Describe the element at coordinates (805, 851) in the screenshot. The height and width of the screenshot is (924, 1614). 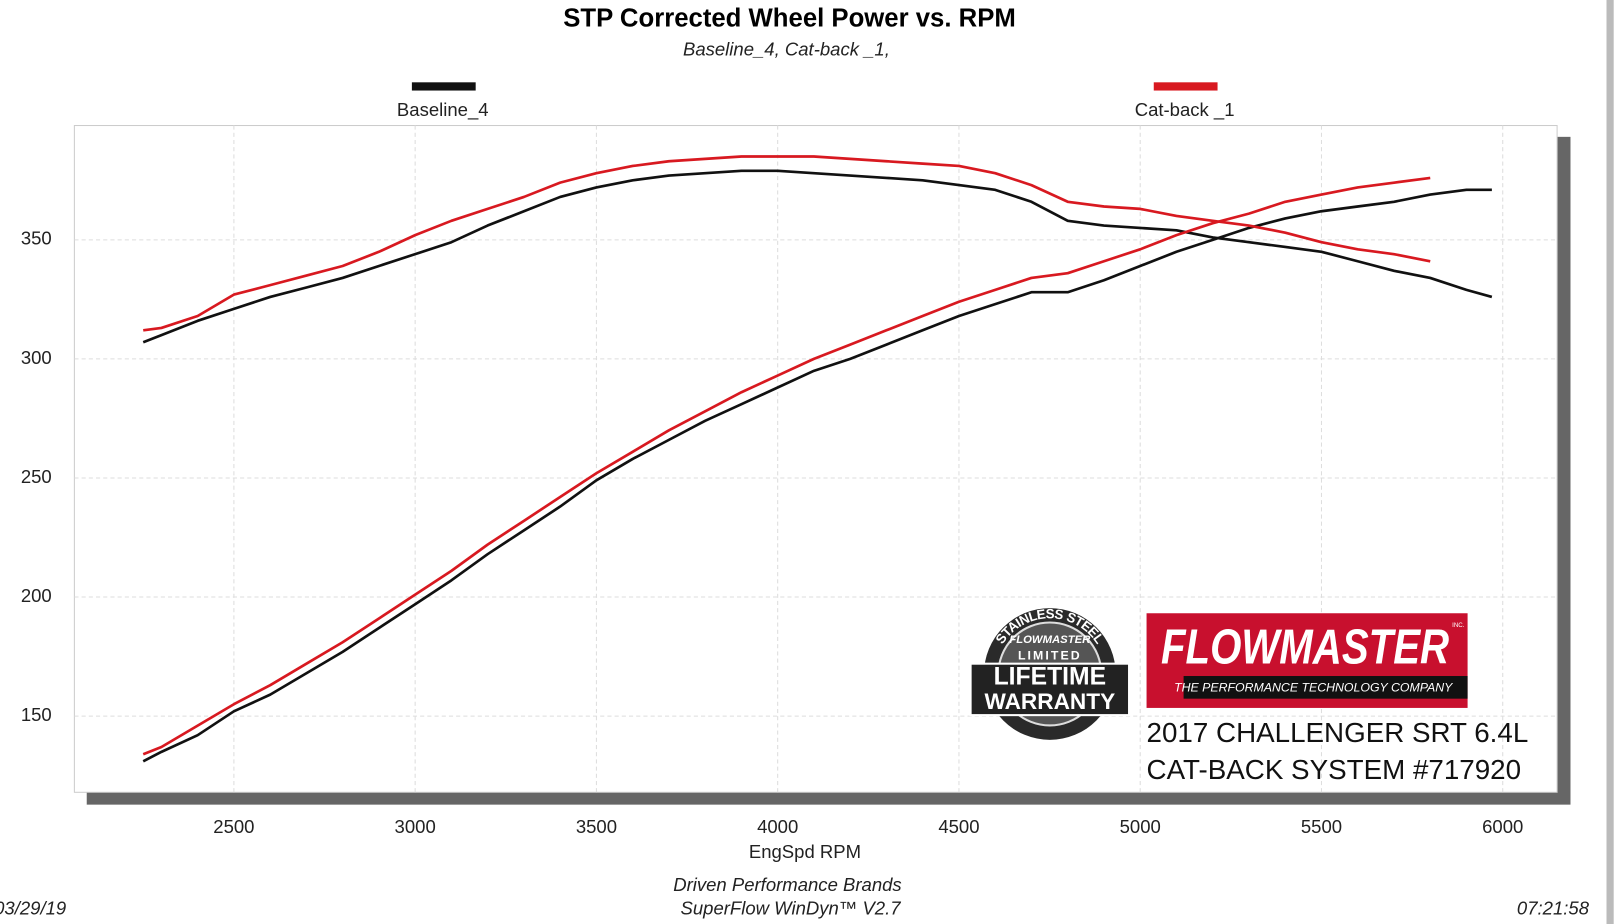
I see `x-axis-label: EngSpd RPM` at that location.